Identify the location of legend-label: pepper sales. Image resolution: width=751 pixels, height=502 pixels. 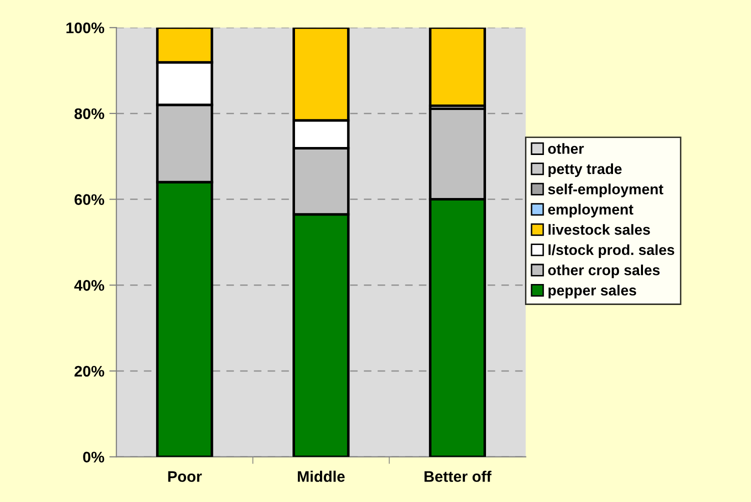
(592, 291).